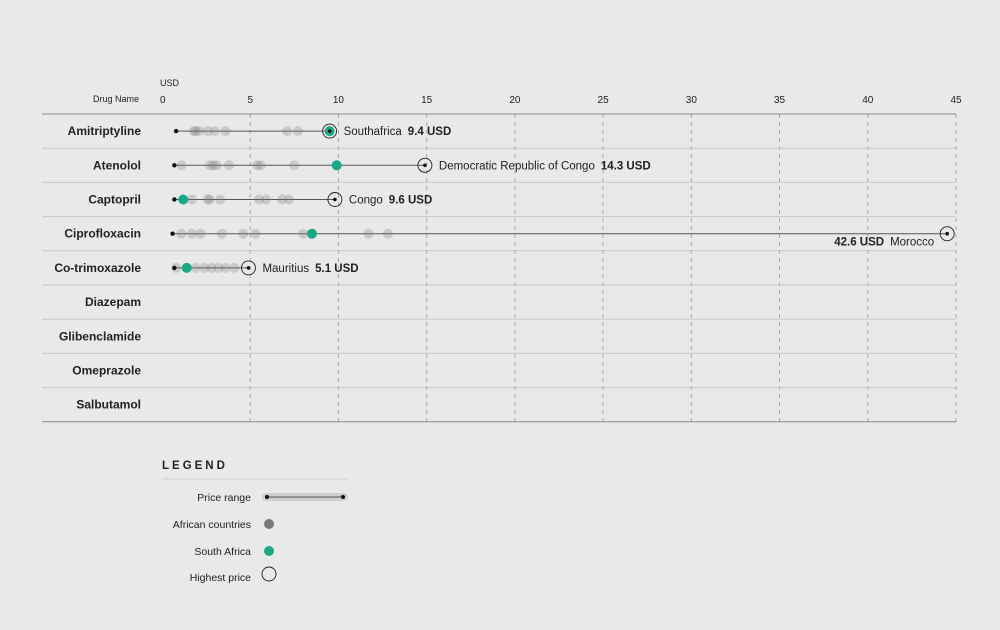 The height and width of the screenshot is (630, 1000). Describe the element at coordinates (626, 166) in the screenshot. I see `highest-value: 14.3 USD` at that location.